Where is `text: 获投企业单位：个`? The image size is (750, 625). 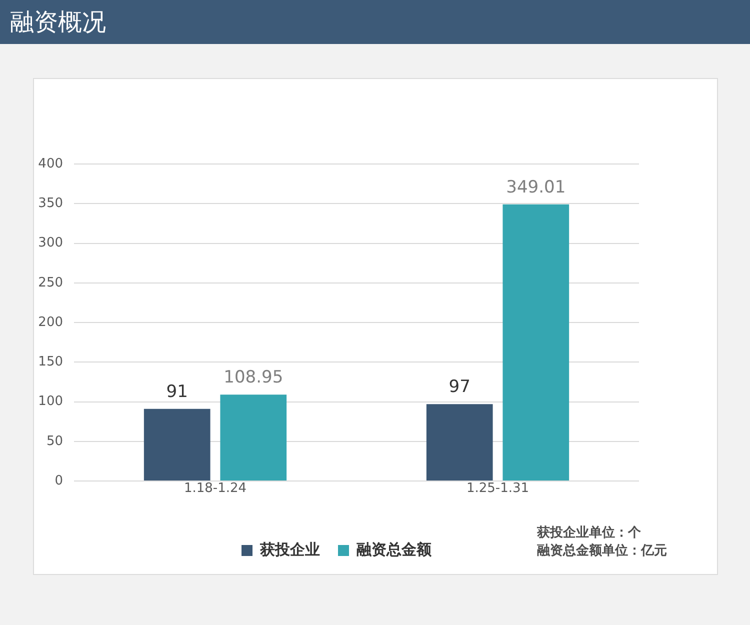 text: 获投企业单位：个 is located at coordinates (589, 532).